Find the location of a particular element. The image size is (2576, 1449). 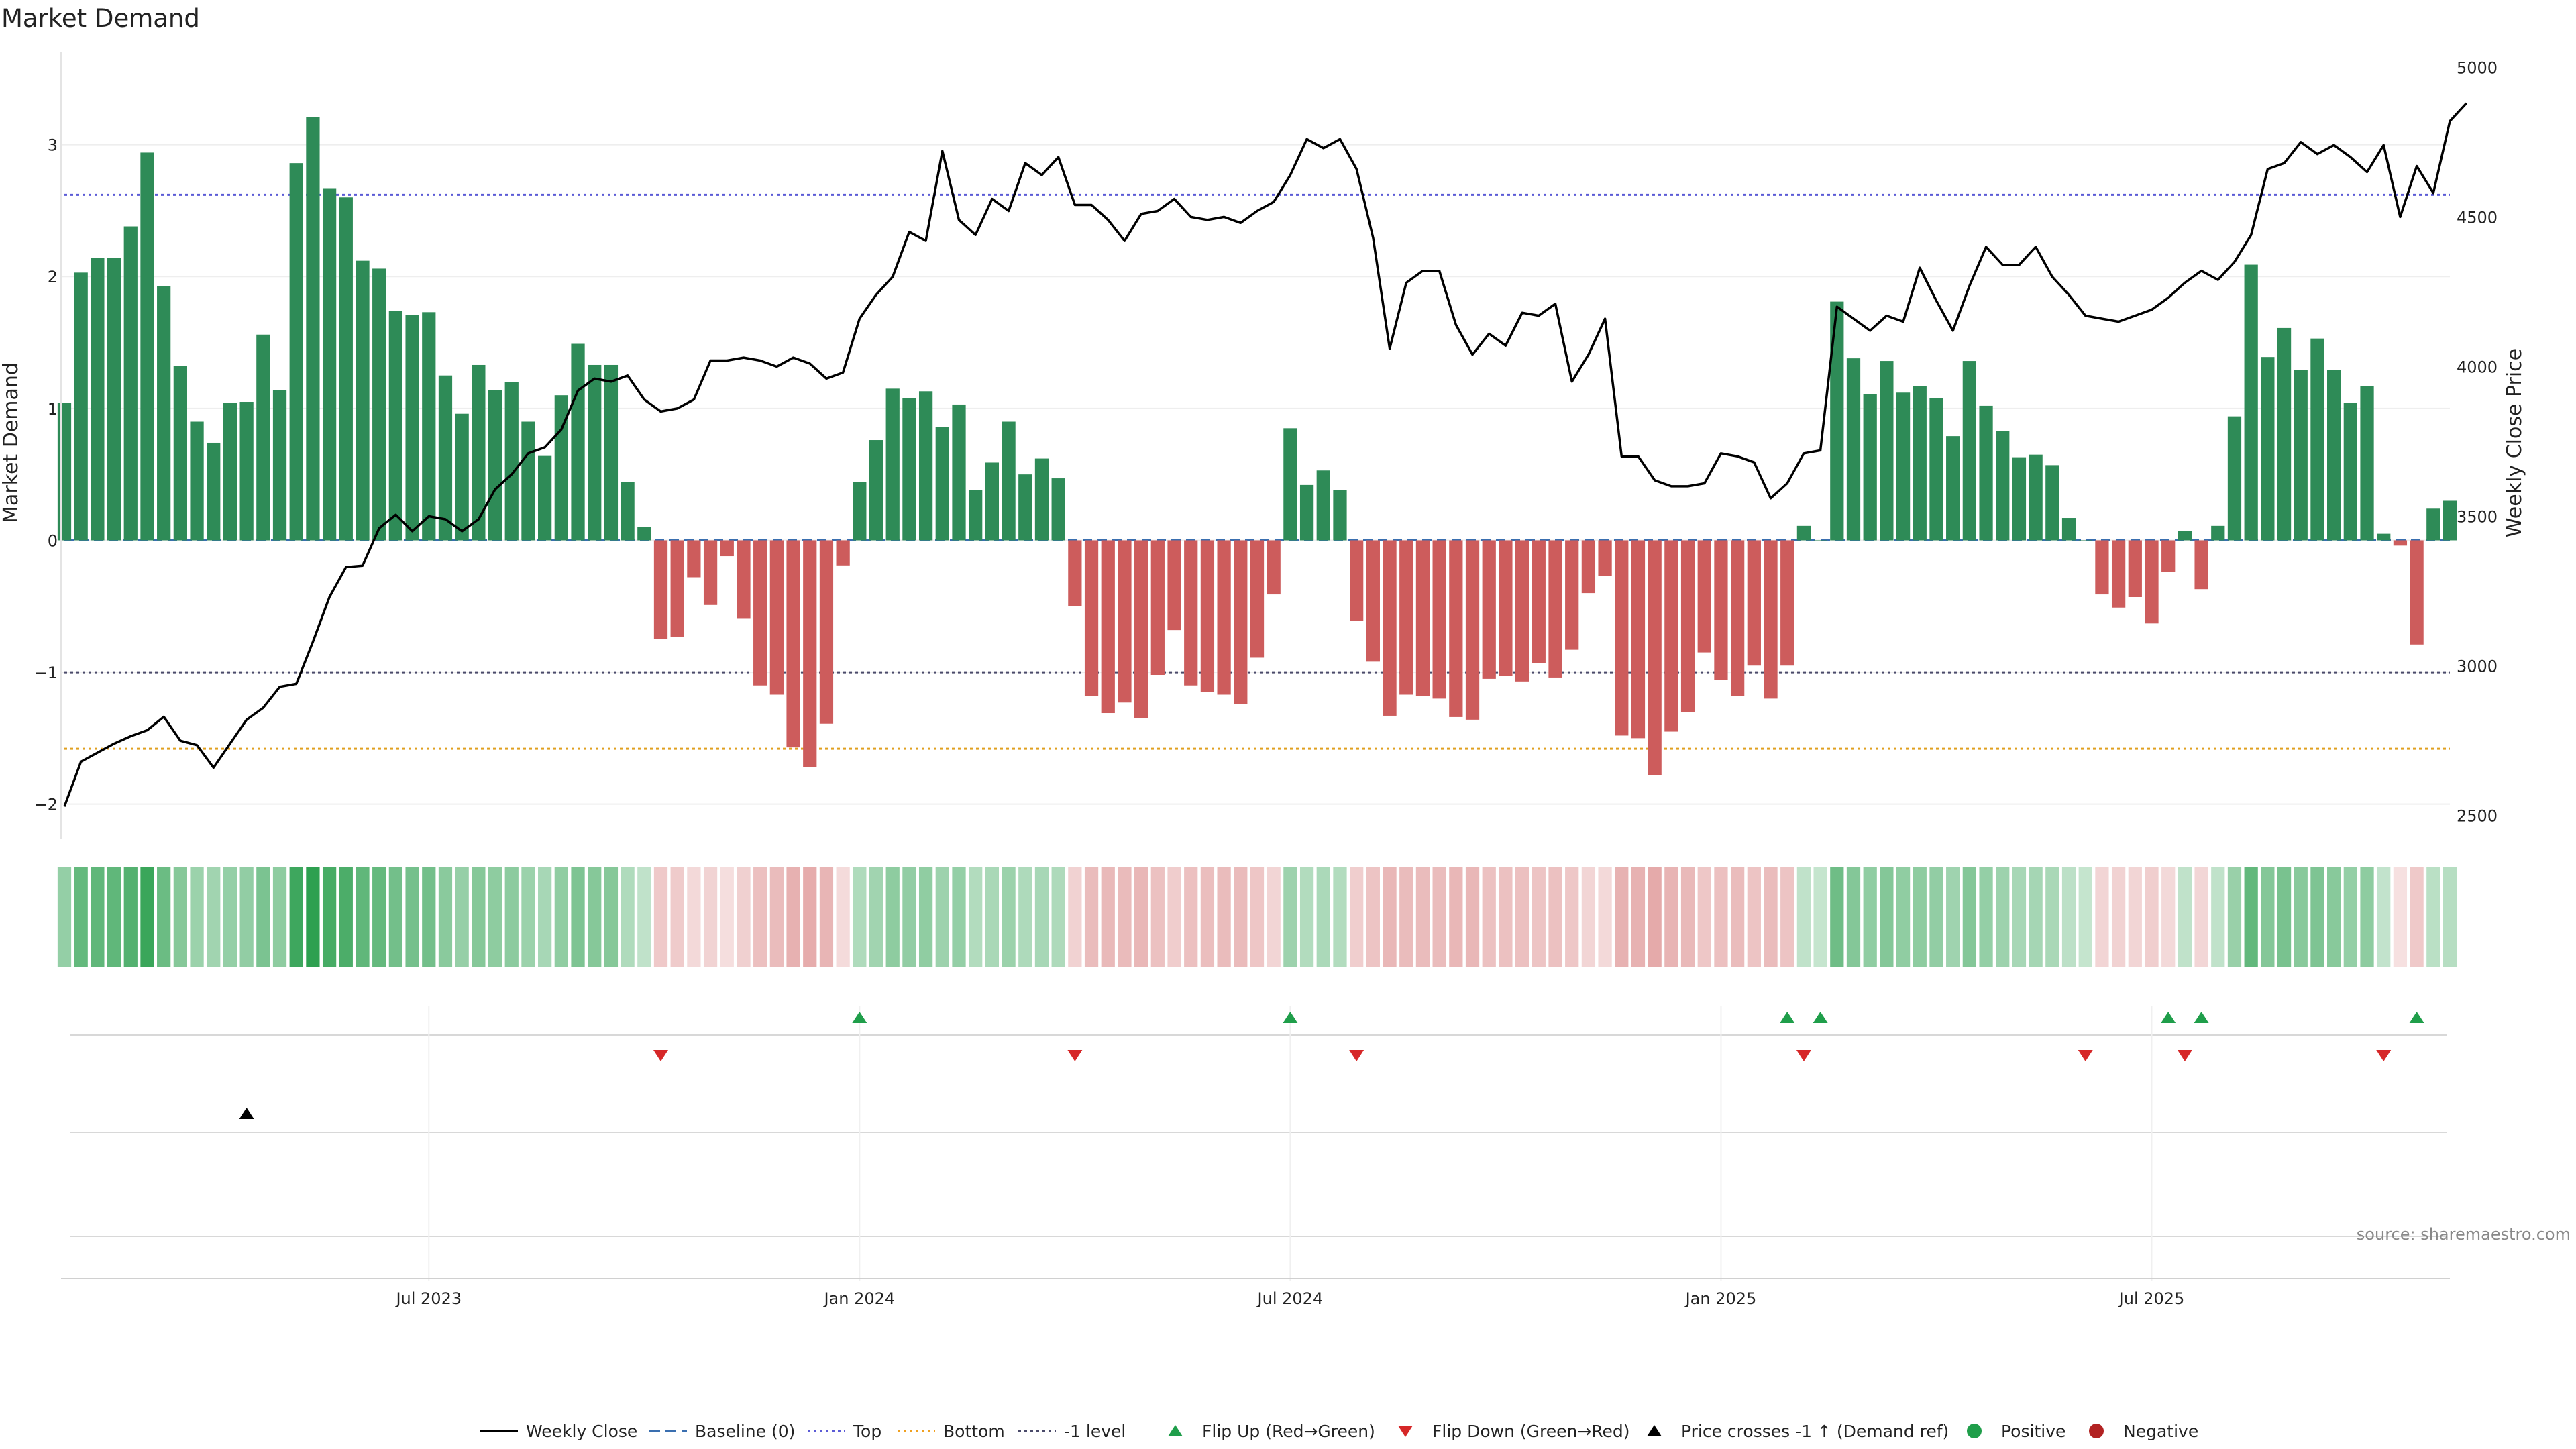

legend-label: -1 level is located at coordinates (1095, 1431).